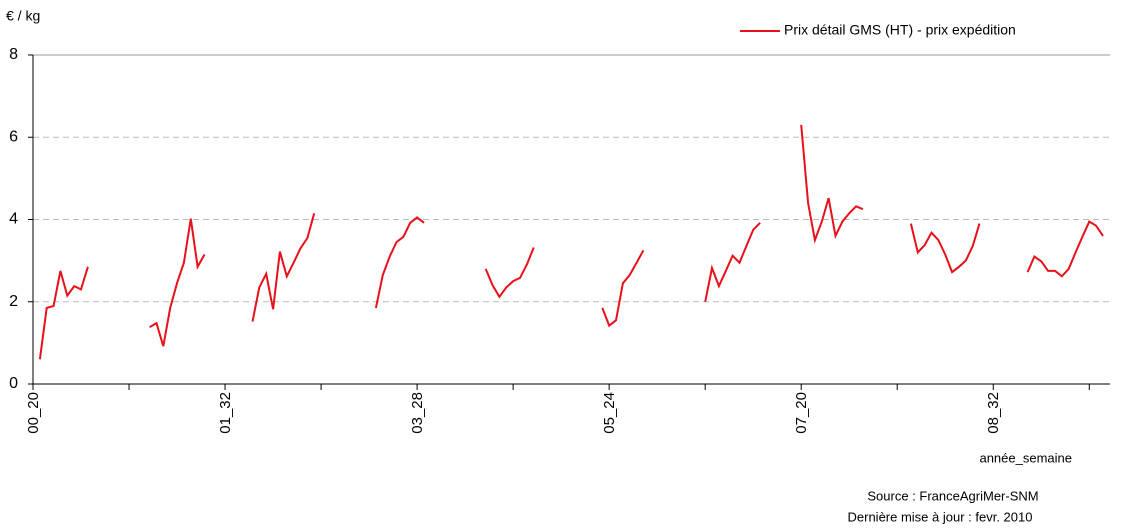 The image size is (1125, 531). What do you see at coordinates (609, 413) in the screenshot?
I see `x-tick-label: 05_24` at bounding box center [609, 413].